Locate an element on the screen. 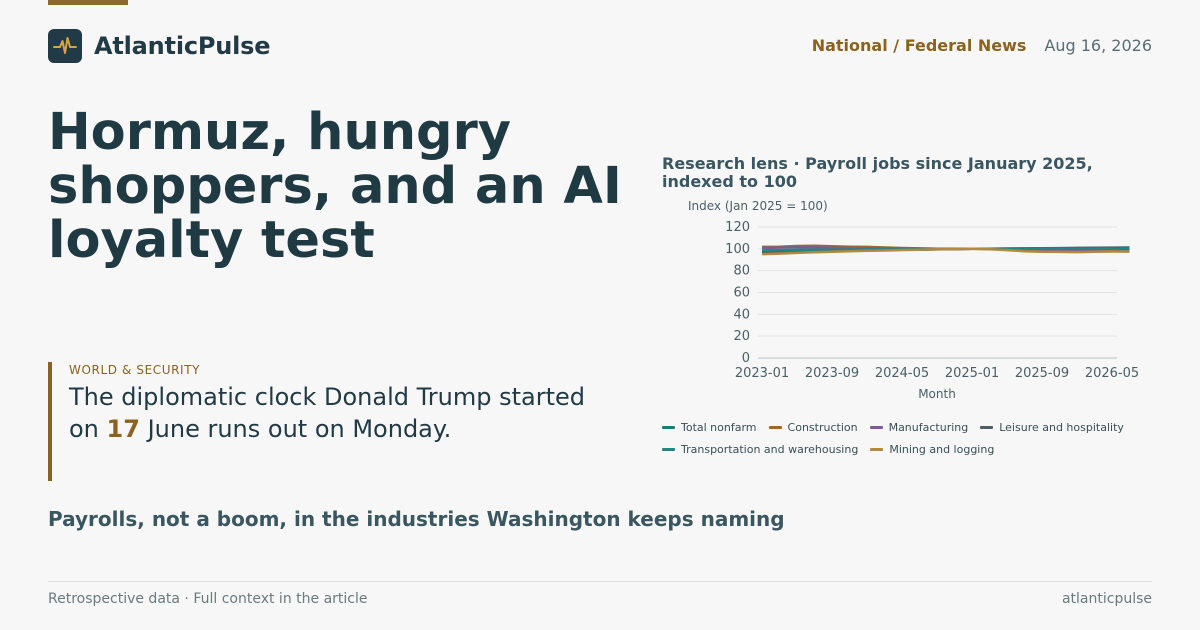  legend-item: Construction is located at coordinates (813, 427).